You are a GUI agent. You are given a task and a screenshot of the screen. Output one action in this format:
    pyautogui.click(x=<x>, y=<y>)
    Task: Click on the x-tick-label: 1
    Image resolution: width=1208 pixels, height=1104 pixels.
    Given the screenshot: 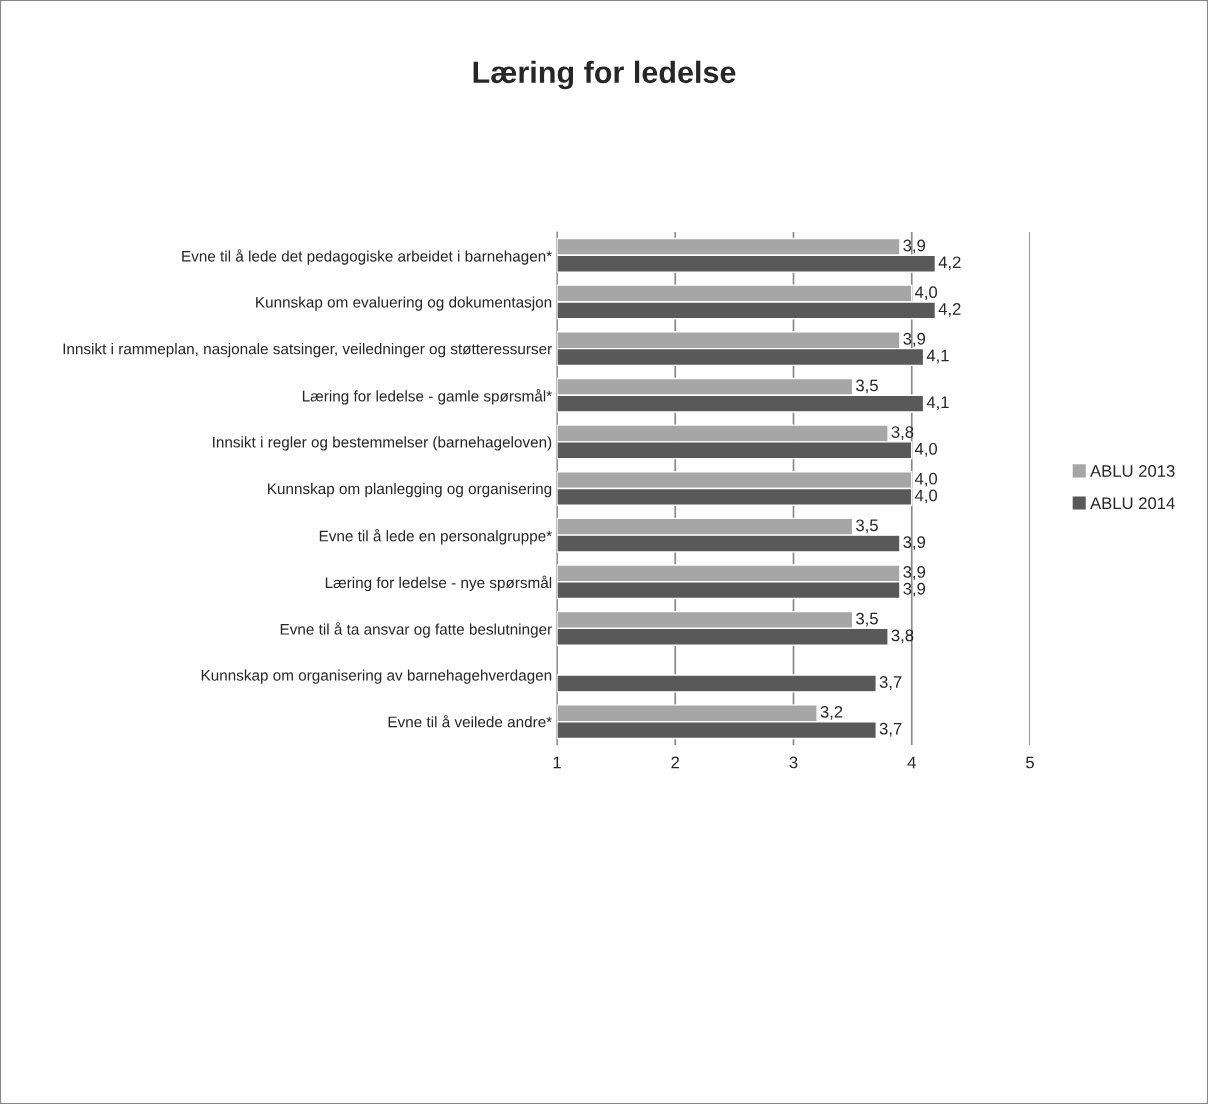 What is the action you would take?
    pyautogui.click(x=557, y=762)
    